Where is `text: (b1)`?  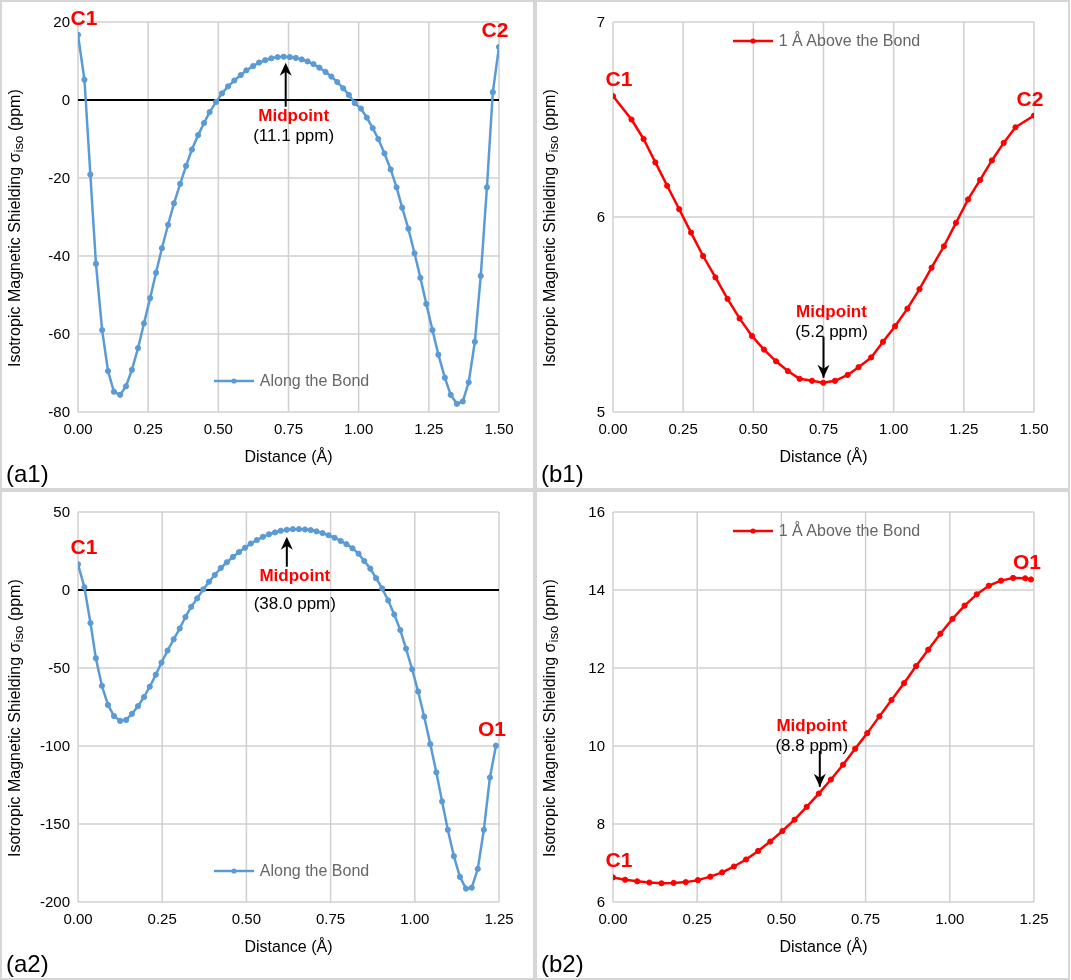
text: (b1) is located at coordinates (562, 474).